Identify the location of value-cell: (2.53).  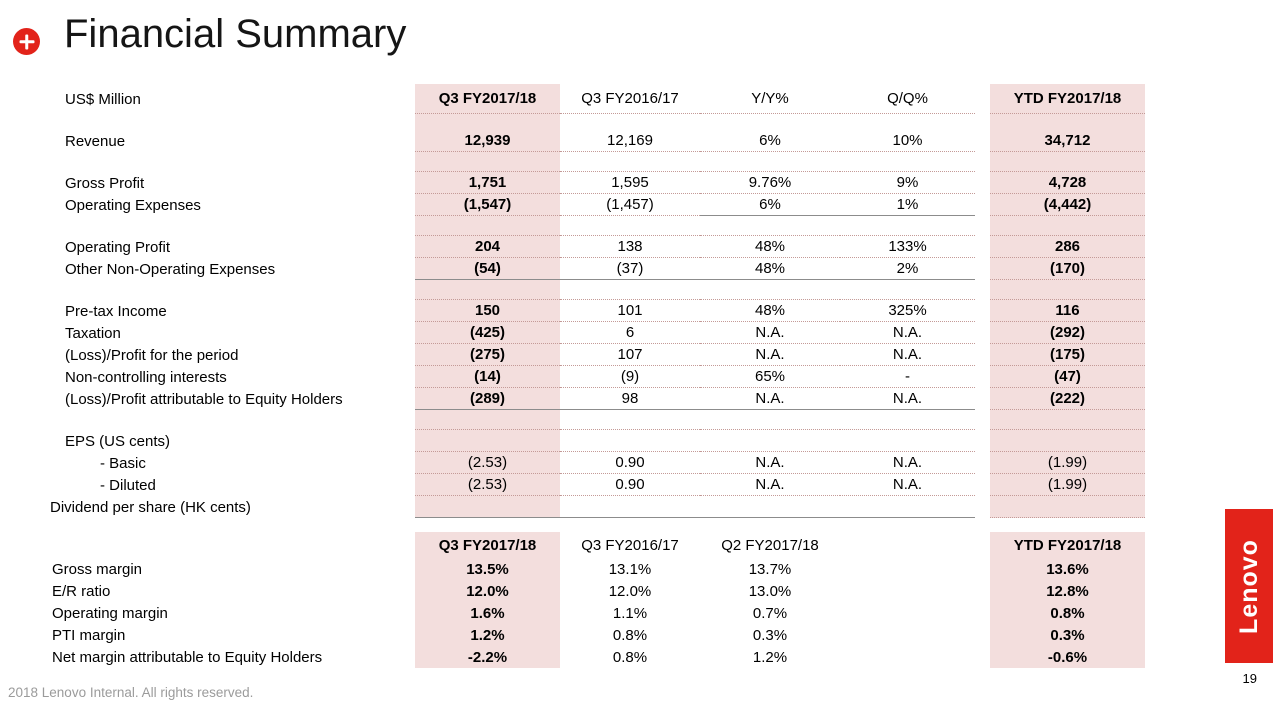
(487, 463).